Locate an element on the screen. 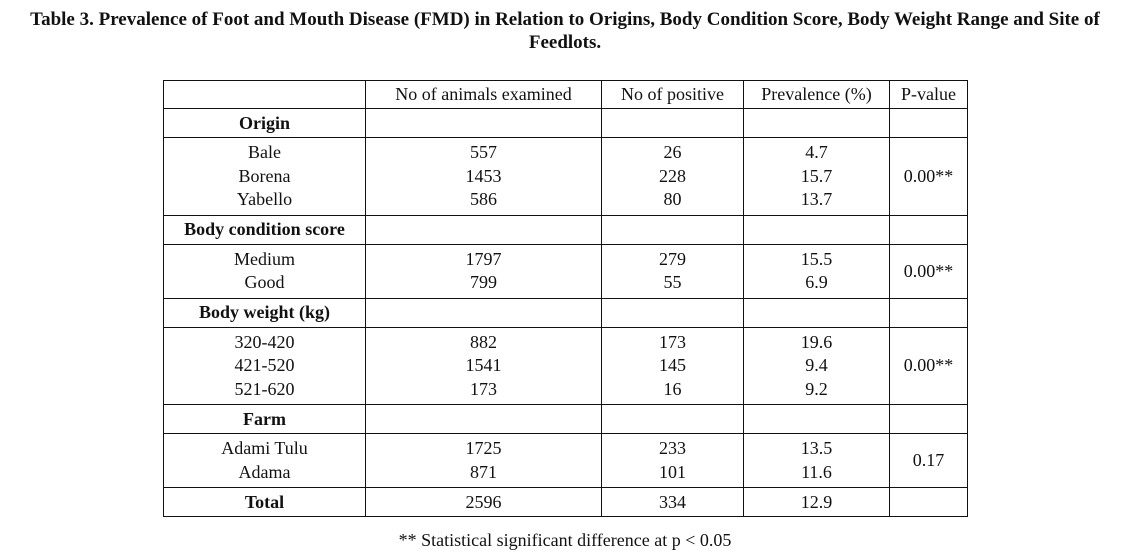  examined-value: 1797 is located at coordinates (483, 258).